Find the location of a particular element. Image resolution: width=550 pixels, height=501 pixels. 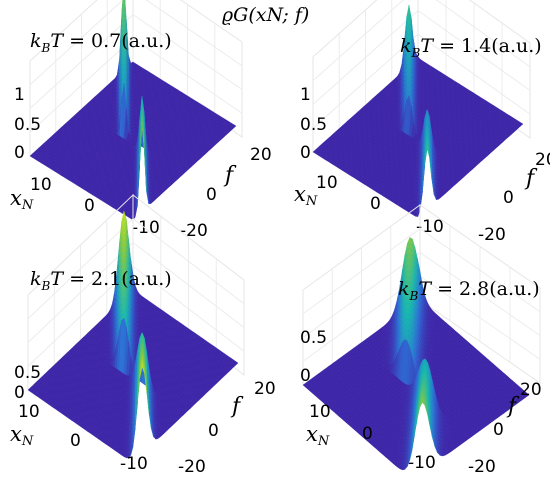

figure-title-text: ϱG(xN; f) is located at coordinates (266, 15).